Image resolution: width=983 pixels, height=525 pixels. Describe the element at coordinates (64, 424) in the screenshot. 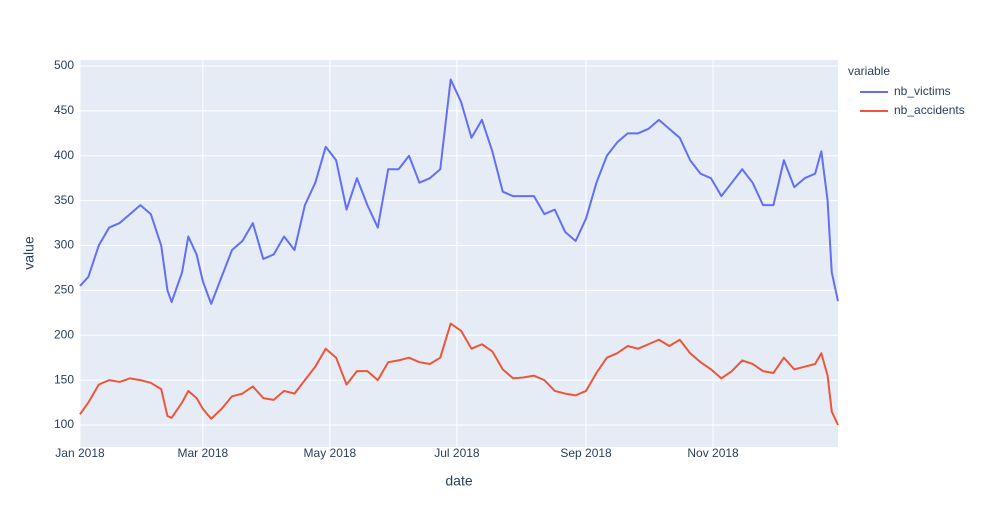

I see `y-tick-label: 100` at that location.